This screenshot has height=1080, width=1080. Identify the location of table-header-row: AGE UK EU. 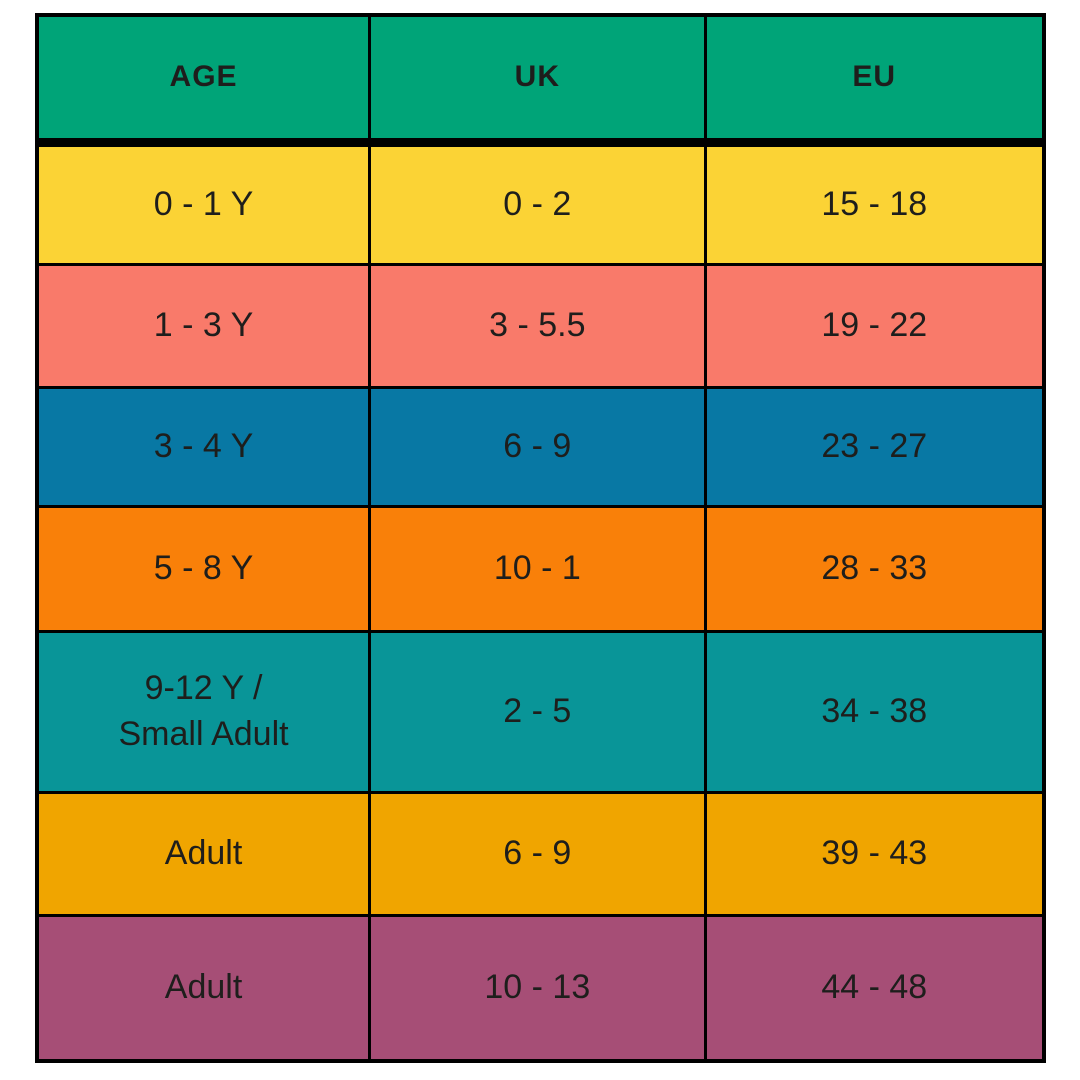
(540, 82).